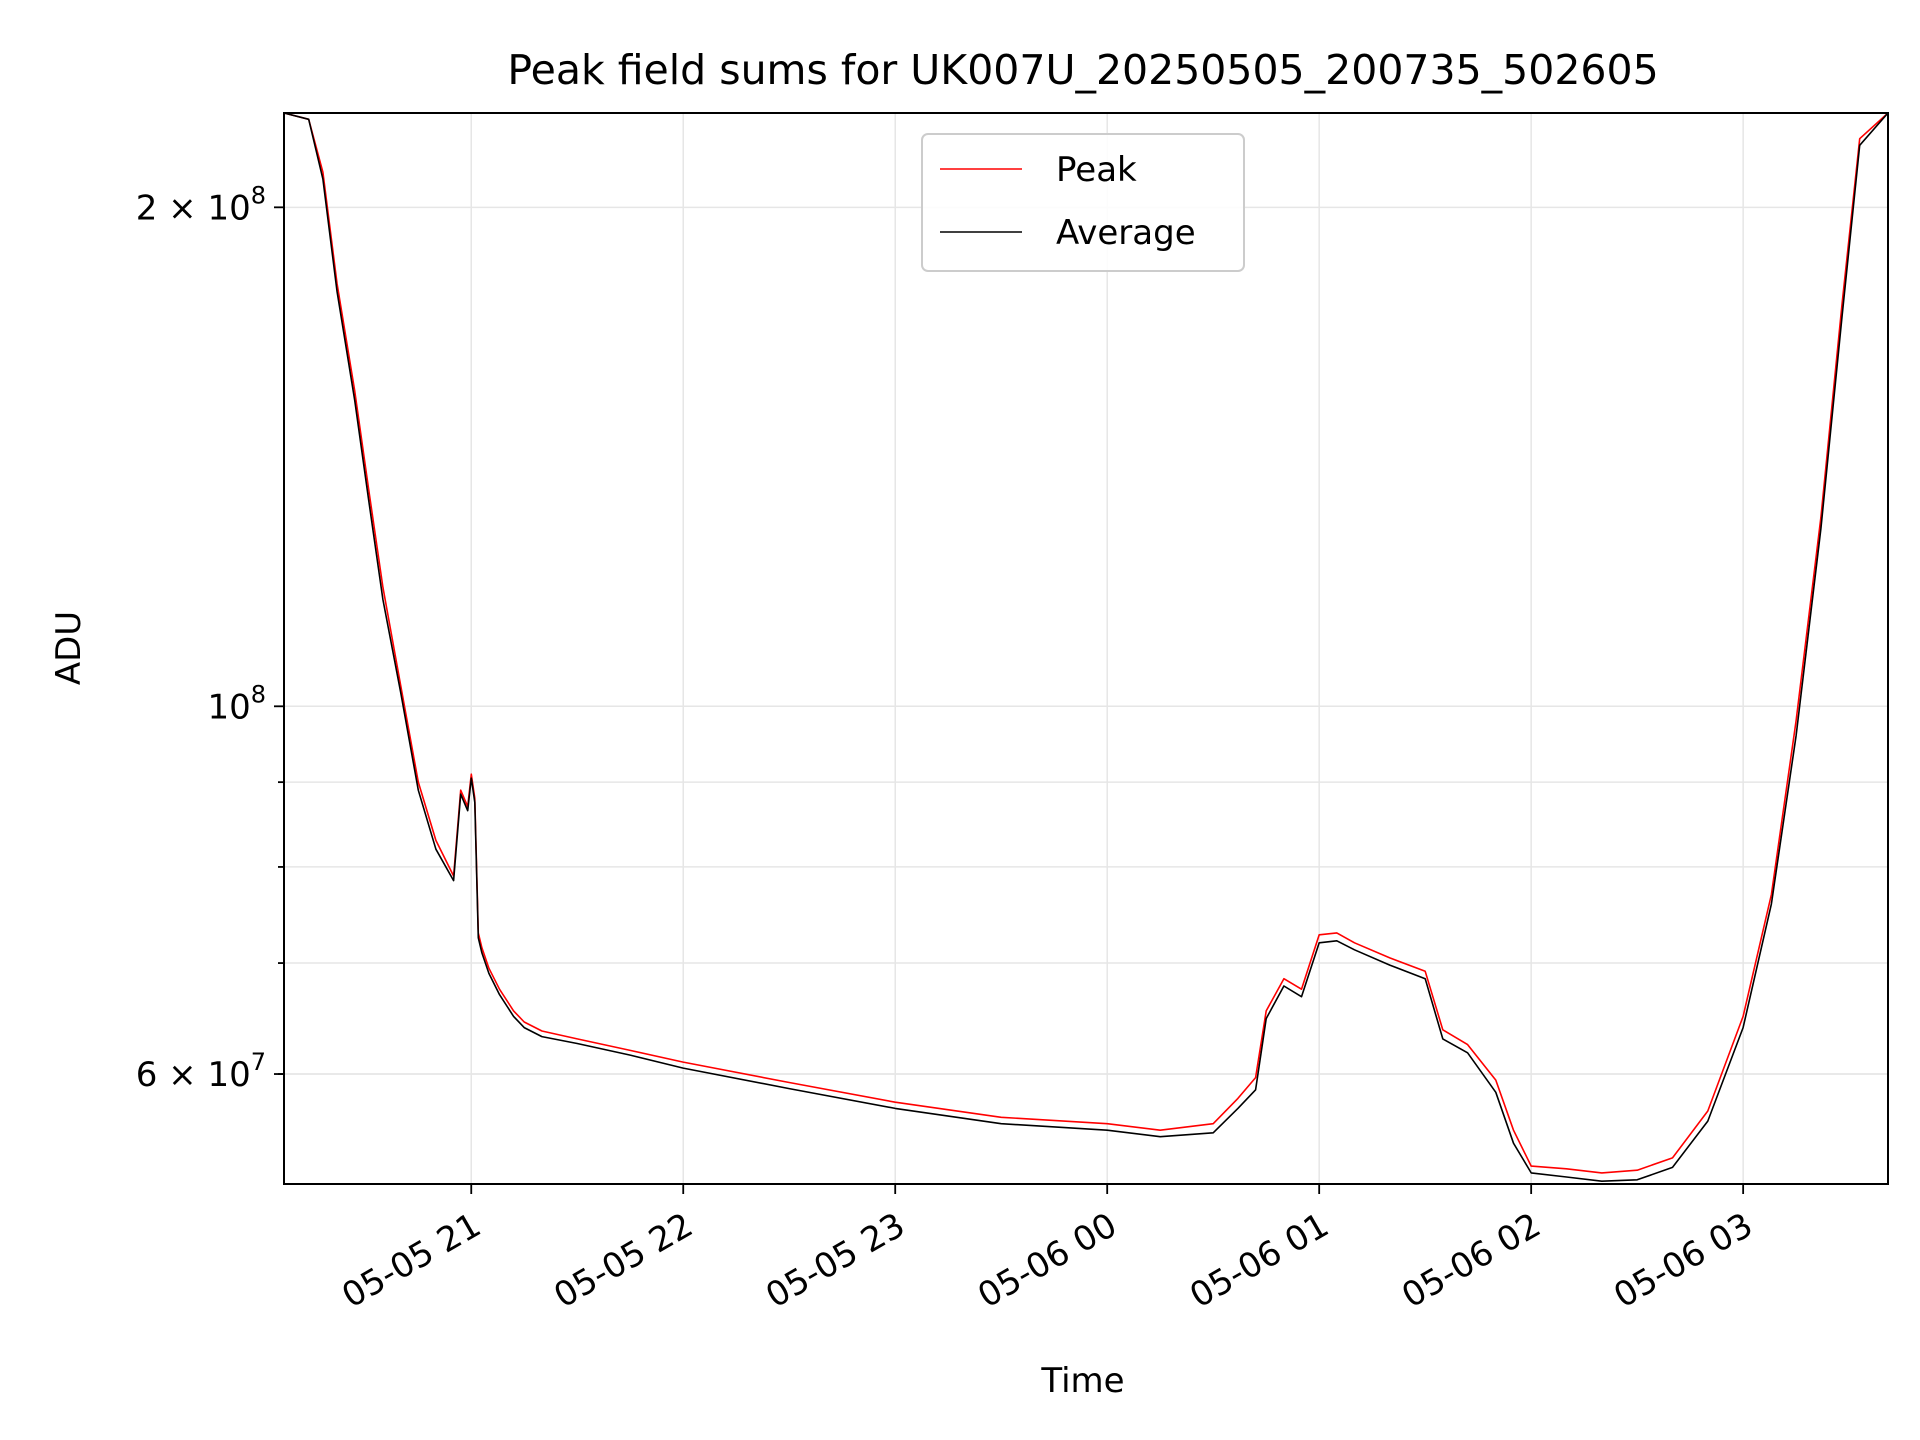 This screenshot has height=1440, width=1920. Describe the element at coordinates (201, 204) in the screenshot. I see `y-tick-label: 2 × 108` at that location.